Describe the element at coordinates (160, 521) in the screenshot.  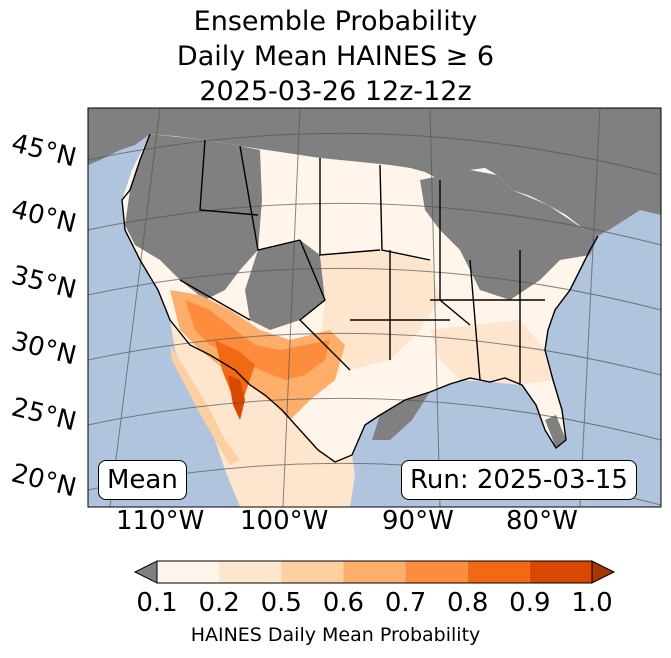
I see `lon-label-110: 110°W` at that location.